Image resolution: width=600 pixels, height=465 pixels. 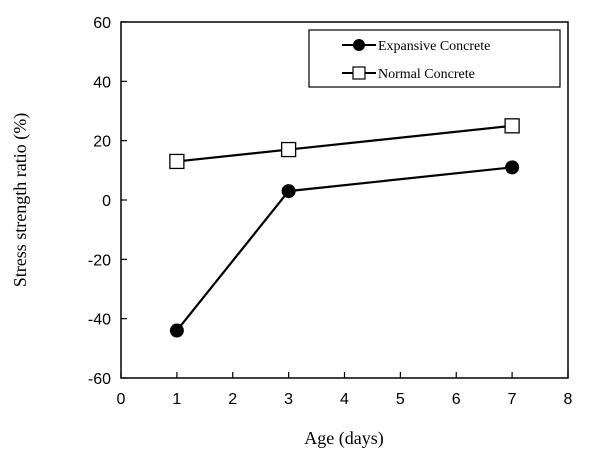 What do you see at coordinates (456, 399) in the screenshot?
I see `x-tick-label: 6` at bounding box center [456, 399].